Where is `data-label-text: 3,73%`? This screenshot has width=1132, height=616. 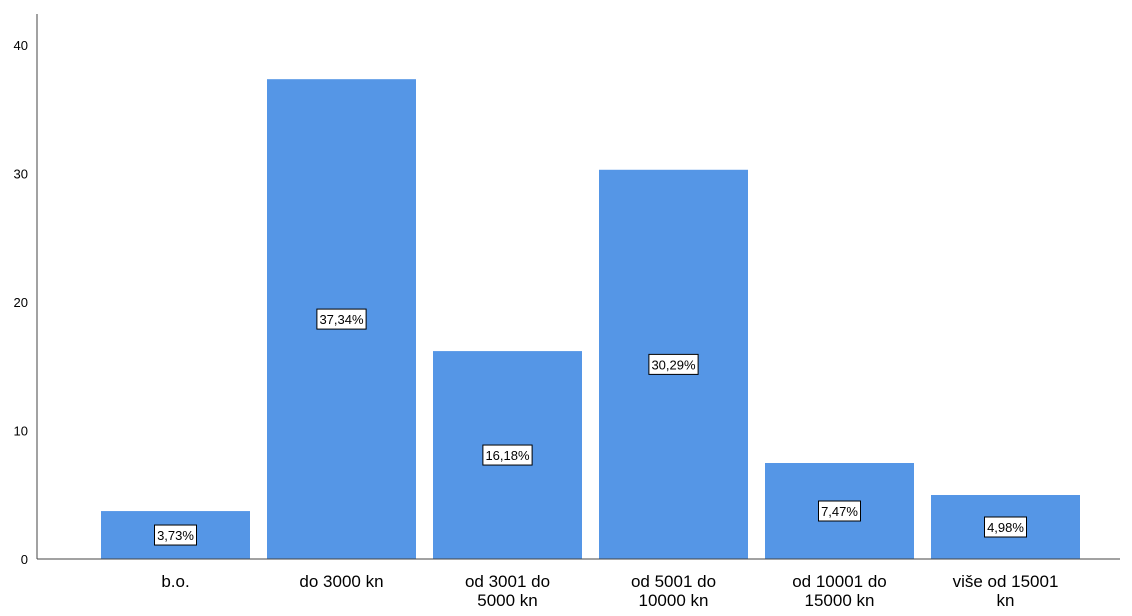 data-label-text: 3,73% is located at coordinates (175, 535).